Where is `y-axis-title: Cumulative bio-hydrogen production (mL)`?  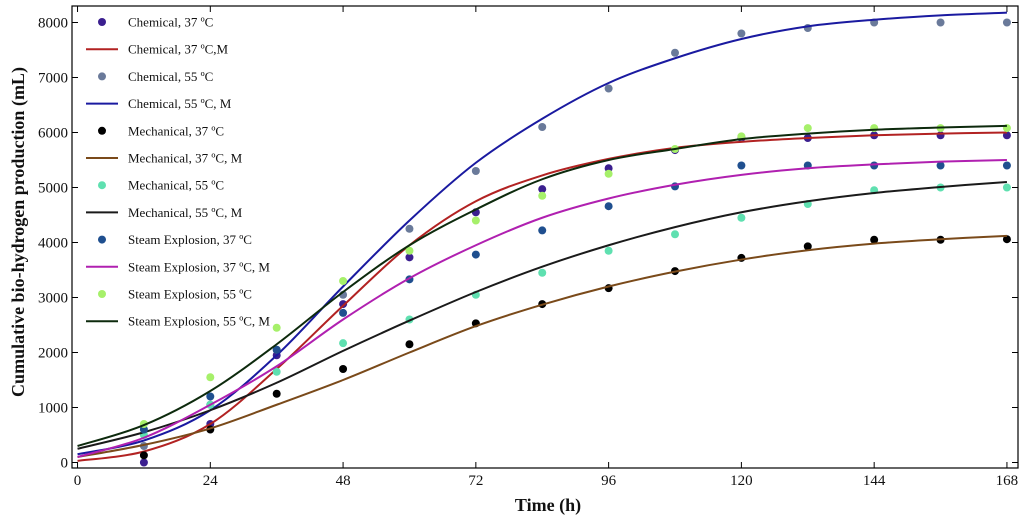 y-axis-title: Cumulative bio-hydrogen production (mL) is located at coordinates (18, 232).